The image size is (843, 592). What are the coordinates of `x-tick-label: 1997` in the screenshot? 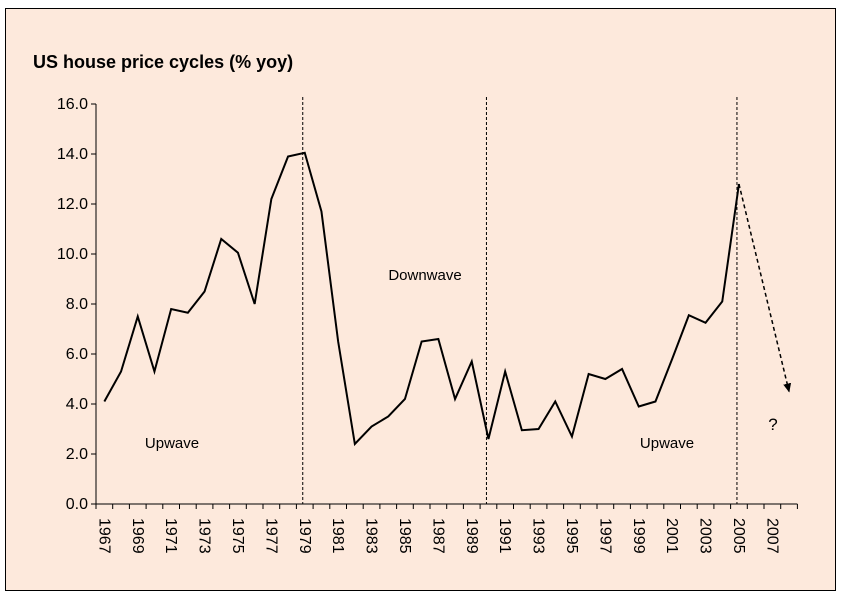 It's located at (604, 536).